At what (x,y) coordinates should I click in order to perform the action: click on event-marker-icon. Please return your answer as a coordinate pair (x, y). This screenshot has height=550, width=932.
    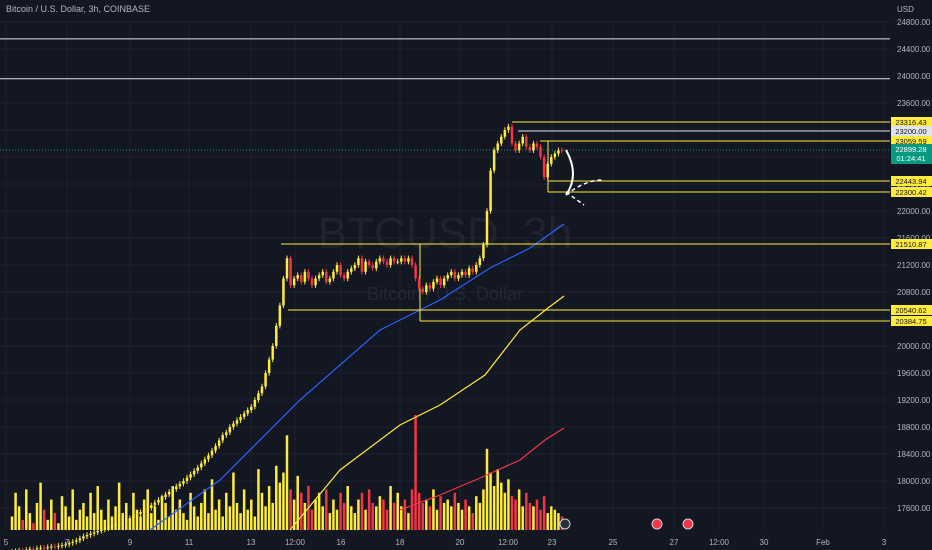
    Looking at the image, I should click on (688, 524).